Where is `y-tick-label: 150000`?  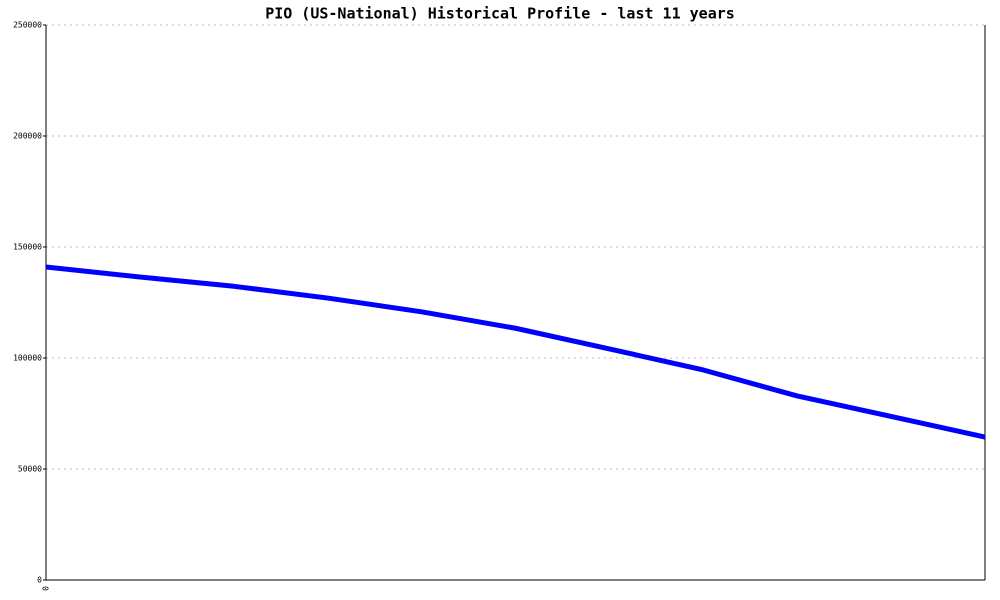 y-tick-label: 150000 is located at coordinates (27, 247).